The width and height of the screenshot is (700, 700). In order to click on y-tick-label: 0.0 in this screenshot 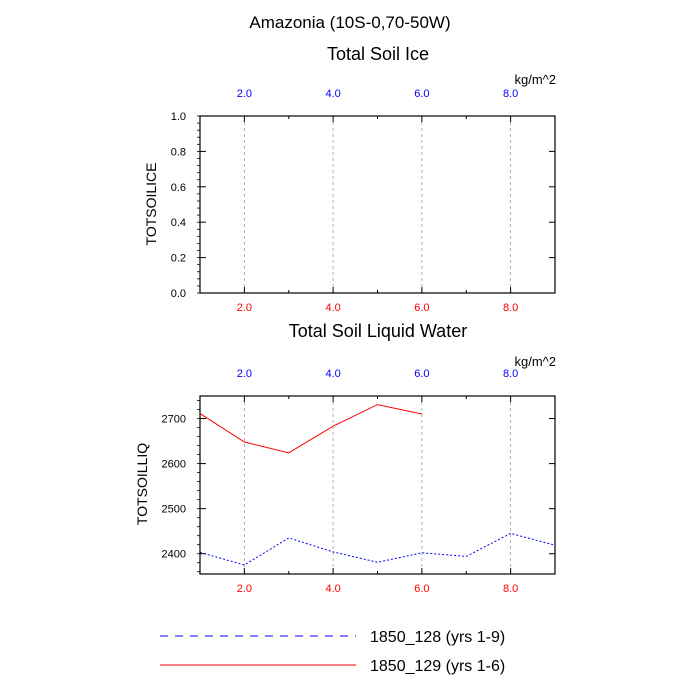, I will do `click(178, 294)`.